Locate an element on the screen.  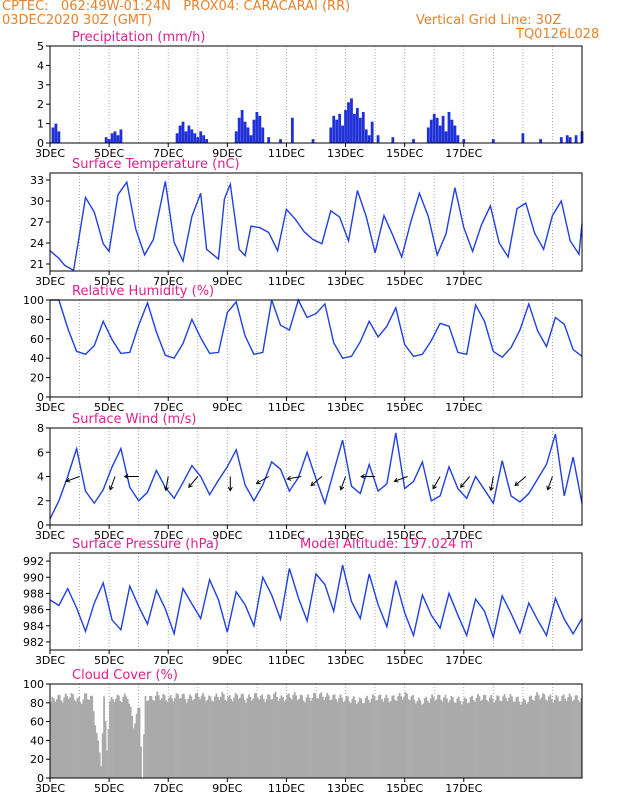
y-tick-label: 2 is located at coordinates (40, 501).